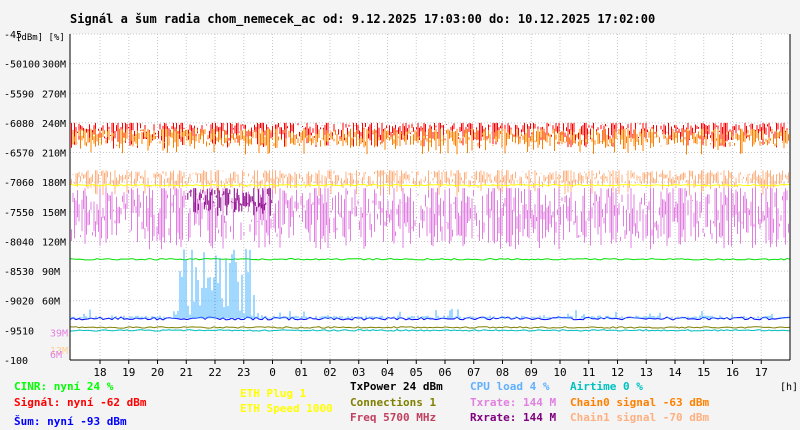  What do you see at coordinates (502, 372) in the screenshot?
I see `x-tick-label: 08` at bounding box center [502, 372].